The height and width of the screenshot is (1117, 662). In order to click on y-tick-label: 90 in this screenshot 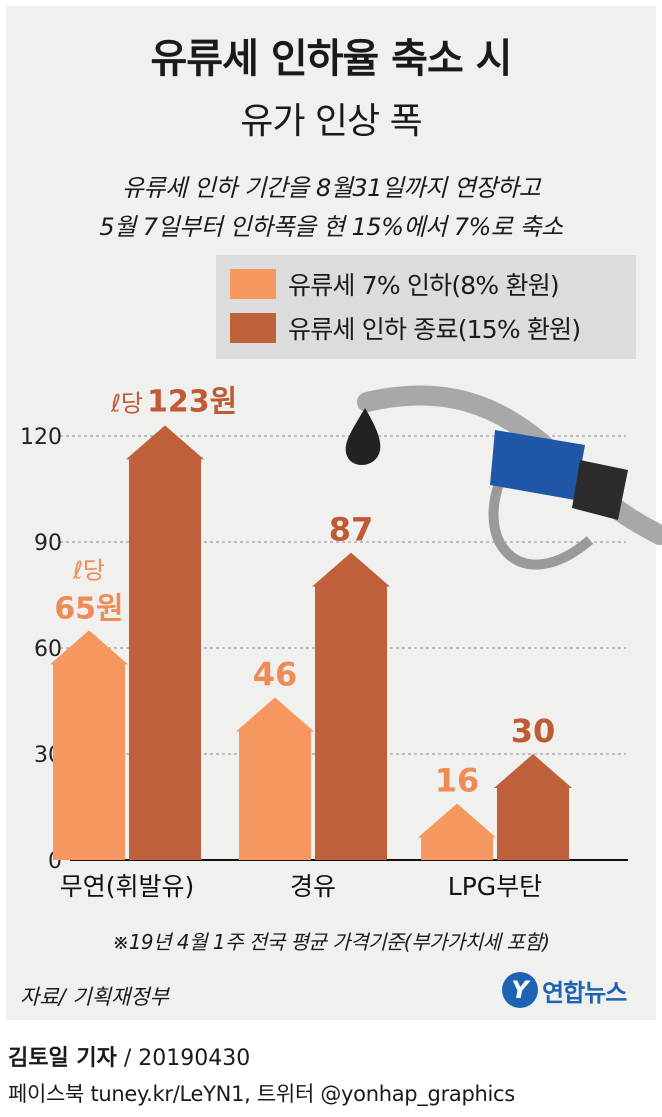, I will do `click(48, 543)`.